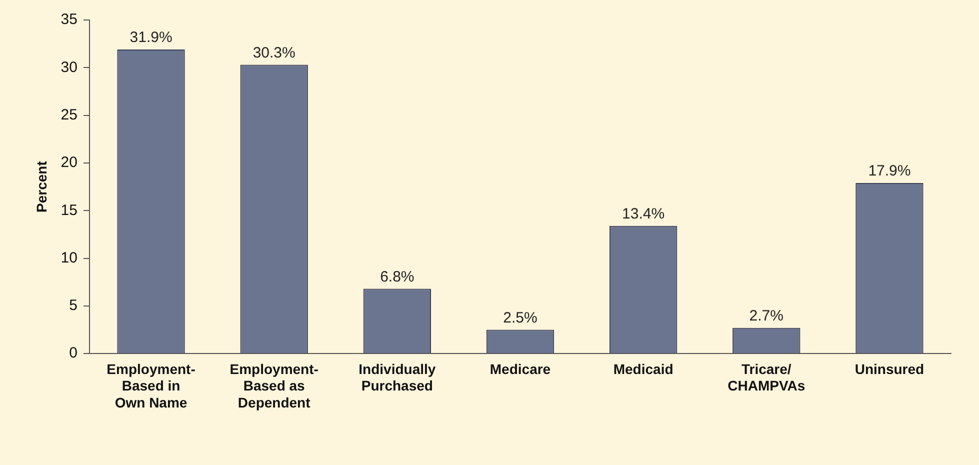 This screenshot has width=979, height=465. Describe the element at coordinates (73, 305) in the screenshot. I see `y-tick-label: 5` at that location.